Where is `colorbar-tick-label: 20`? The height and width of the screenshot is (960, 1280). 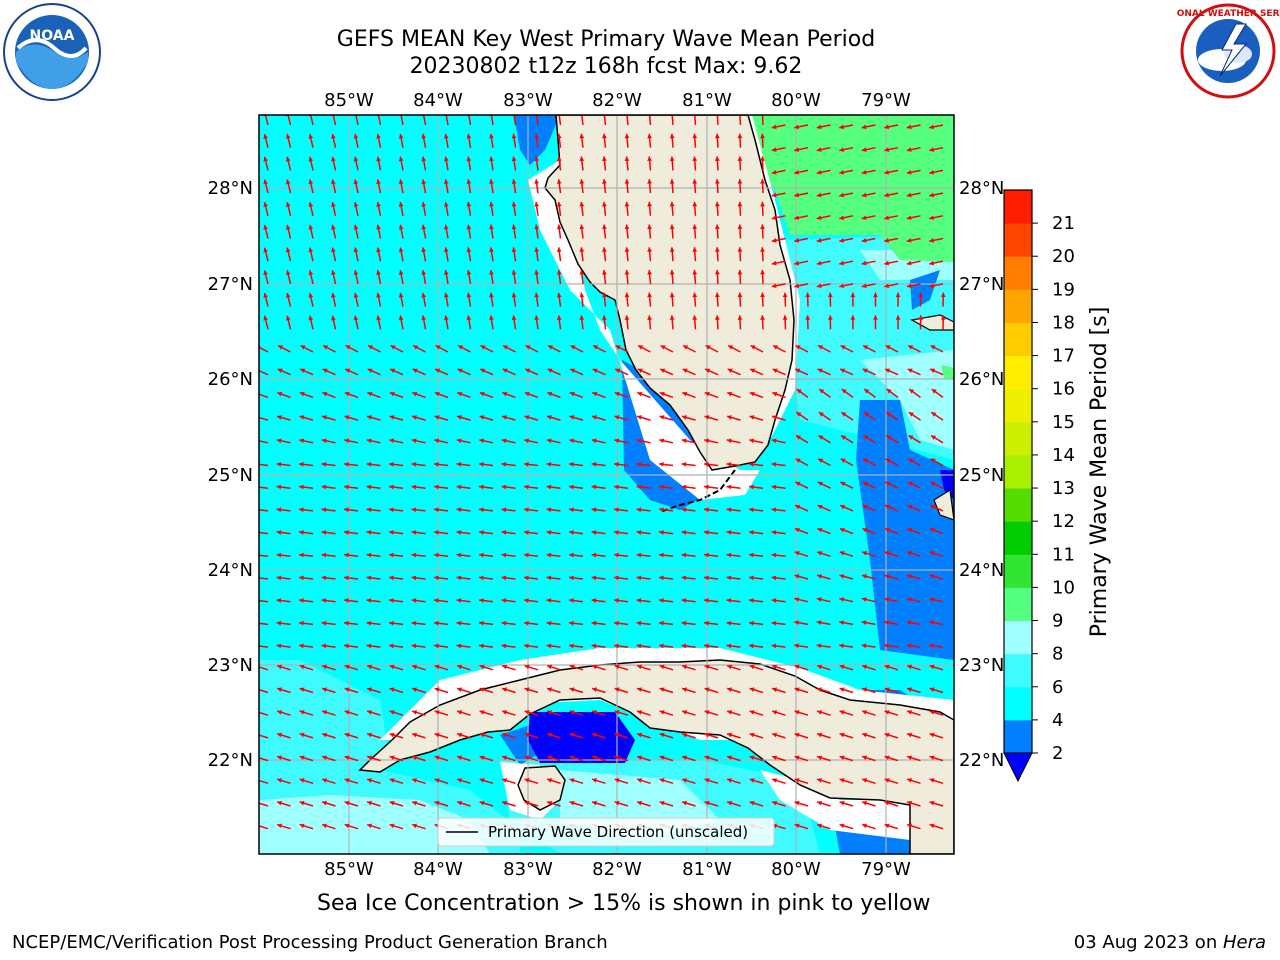
colorbar-tick-label: 20 is located at coordinates (1063, 256).